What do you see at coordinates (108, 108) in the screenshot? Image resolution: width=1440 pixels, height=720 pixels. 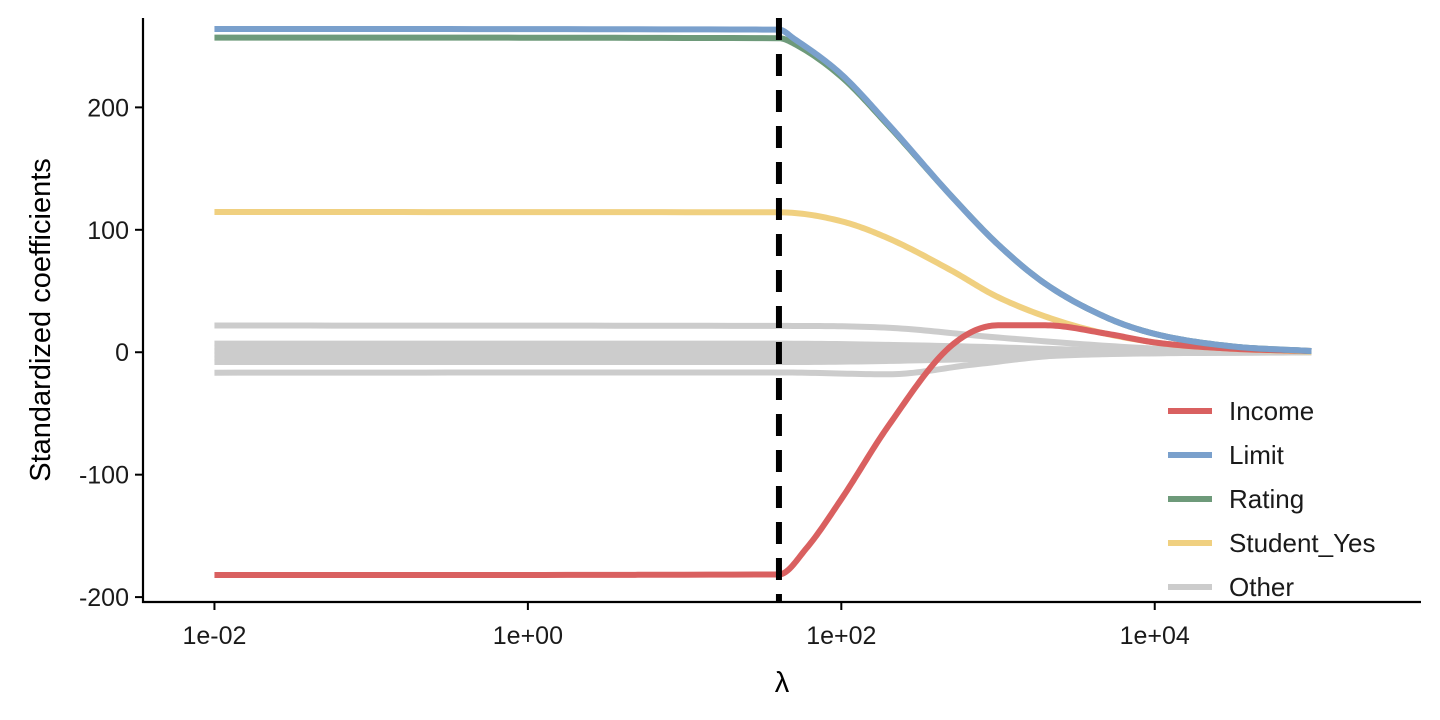 I see `y-tick-label: 200` at bounding box center [108, 108].